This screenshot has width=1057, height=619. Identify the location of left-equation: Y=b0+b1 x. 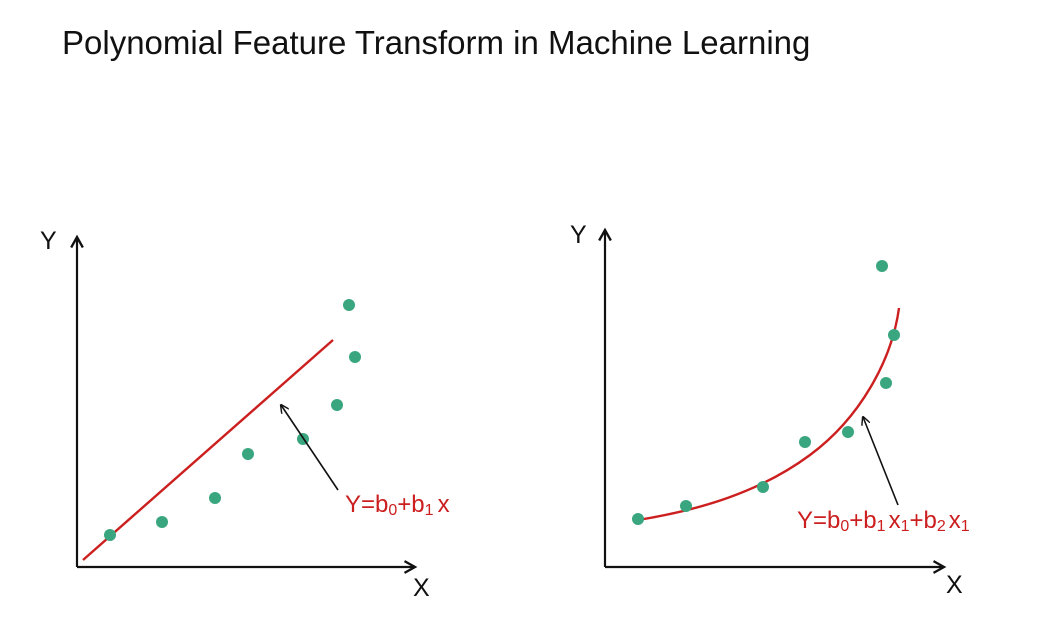
(397, 505).